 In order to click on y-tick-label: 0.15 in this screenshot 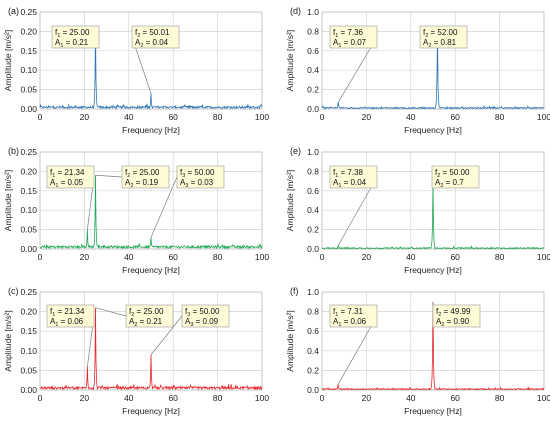, I will do `click(28, 51)`.